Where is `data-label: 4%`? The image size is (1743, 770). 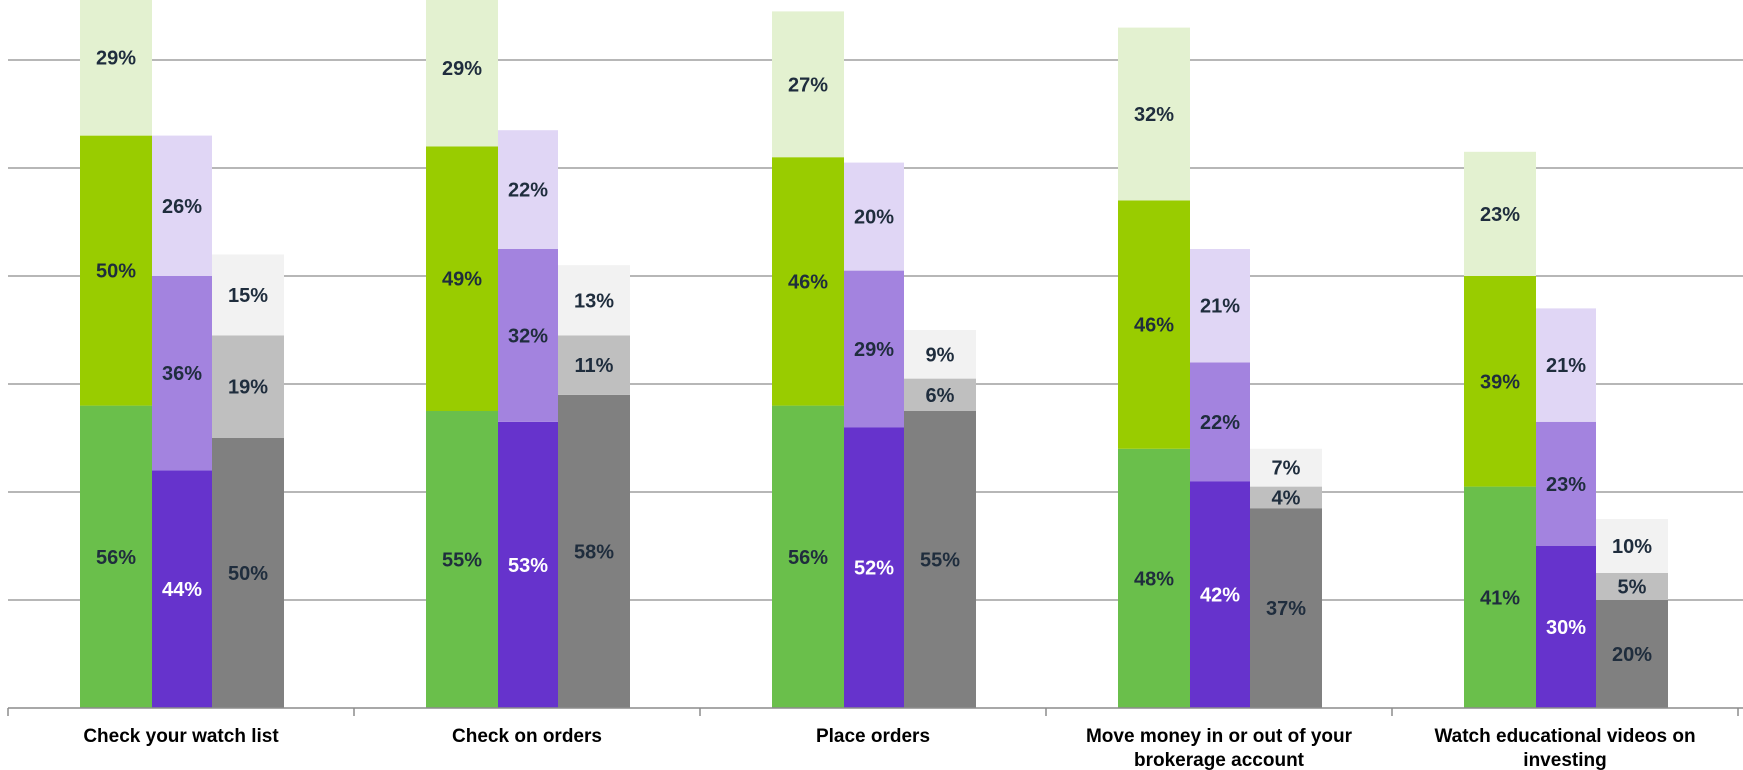
data-label: 4% is located at coordinates (1286, 498).